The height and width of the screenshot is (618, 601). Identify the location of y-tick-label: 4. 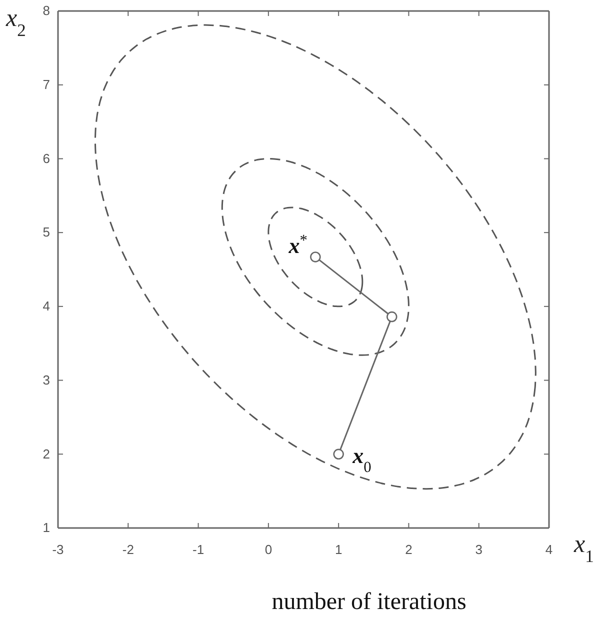
(46, 306).